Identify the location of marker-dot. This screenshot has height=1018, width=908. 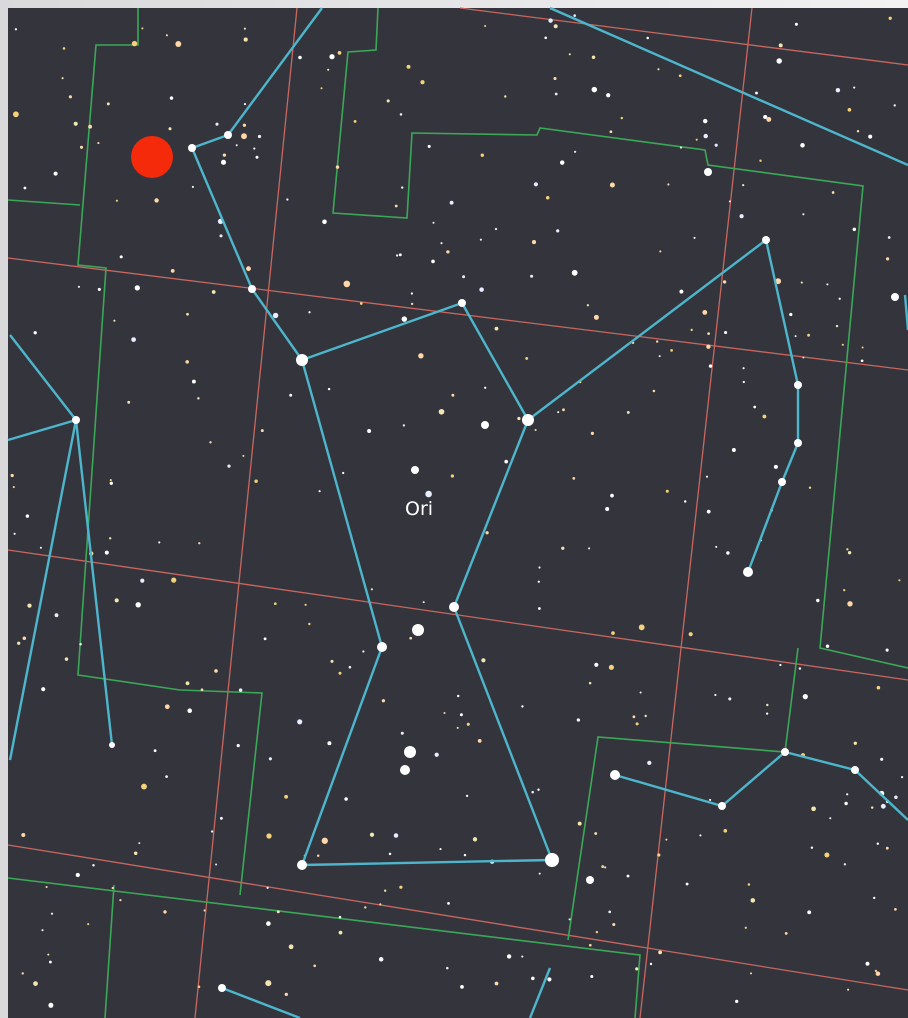
(152, 157).